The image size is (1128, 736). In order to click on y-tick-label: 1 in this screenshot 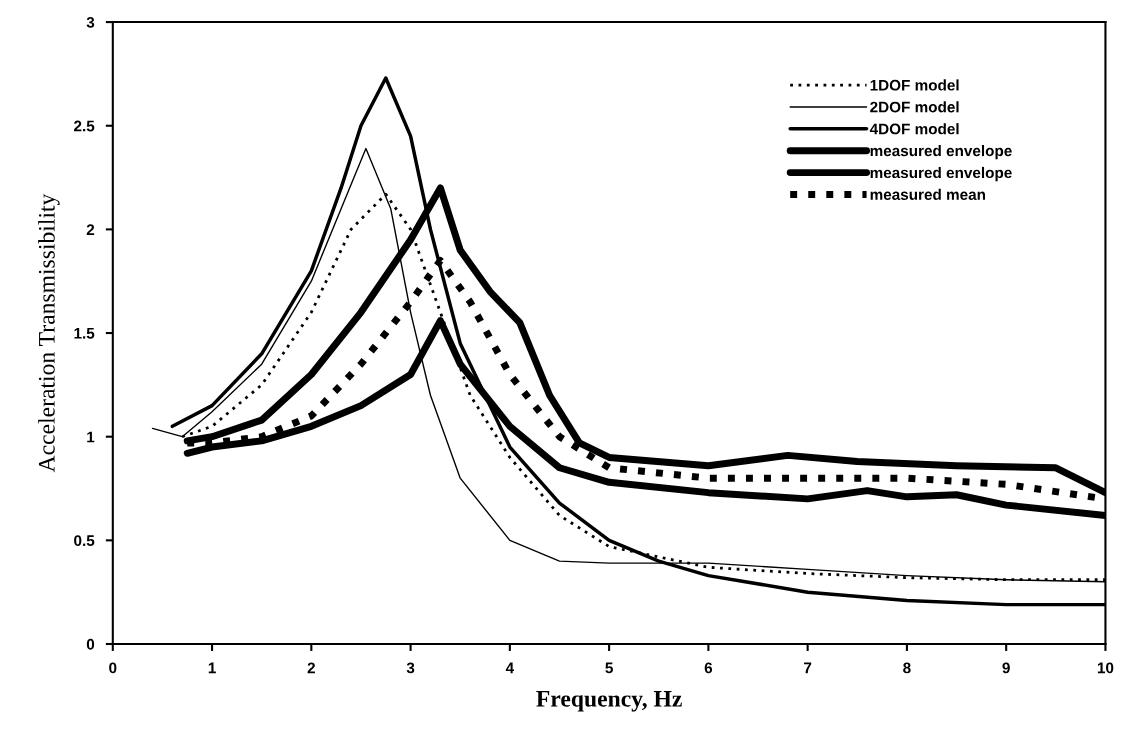, I will do `click(91, 437)`.